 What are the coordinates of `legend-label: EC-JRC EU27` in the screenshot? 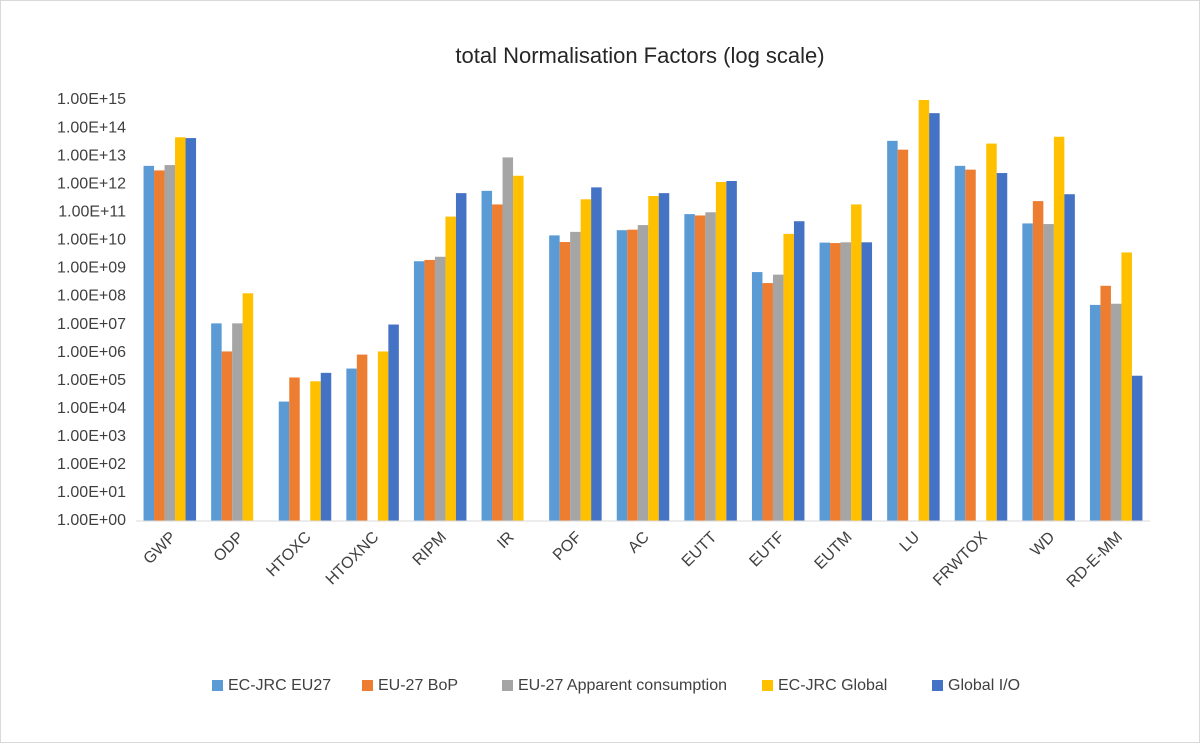 It's located at (279, 685).